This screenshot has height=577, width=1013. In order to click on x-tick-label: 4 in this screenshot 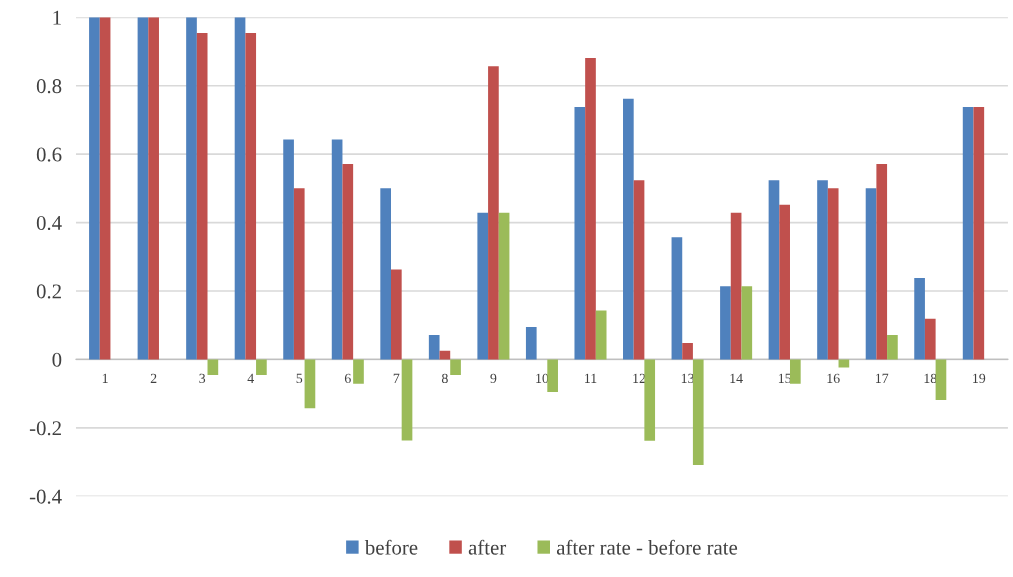, I will do `click(250, 378)`.